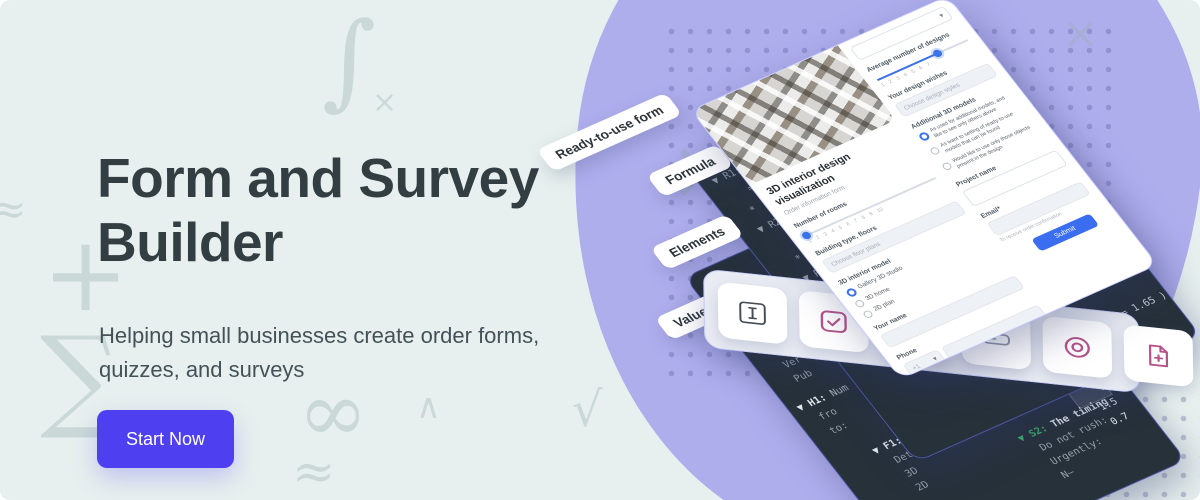 This screenshot has width=1200, height=500. Describe the element at coordinates (948, 331) in the screenshot. I see `elements-panel: Tt` at that location.